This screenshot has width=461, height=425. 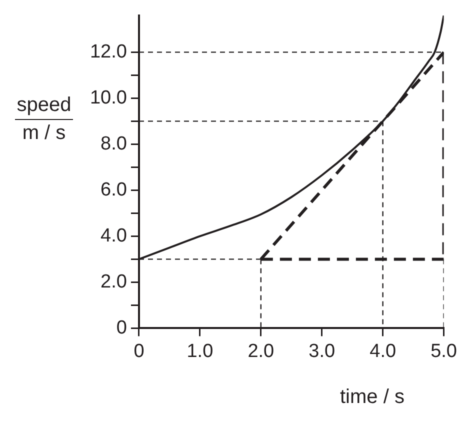 I want to click on y-tick-label: 12.0, so click(x=108, y=51).